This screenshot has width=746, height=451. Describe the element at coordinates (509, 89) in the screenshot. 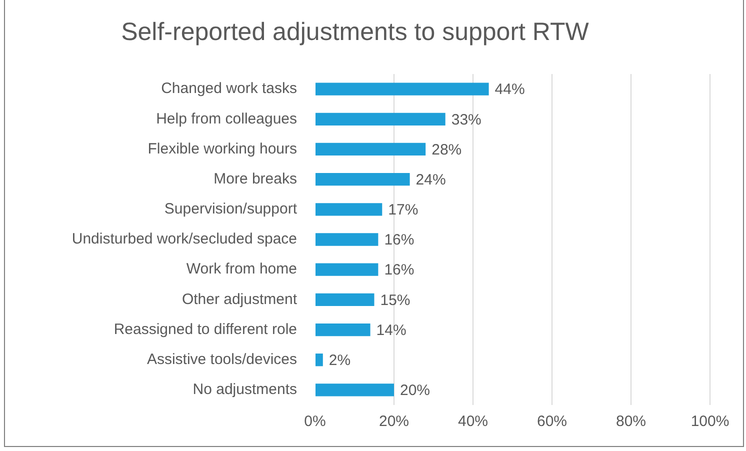

I see `data-label: 44%` at that location.